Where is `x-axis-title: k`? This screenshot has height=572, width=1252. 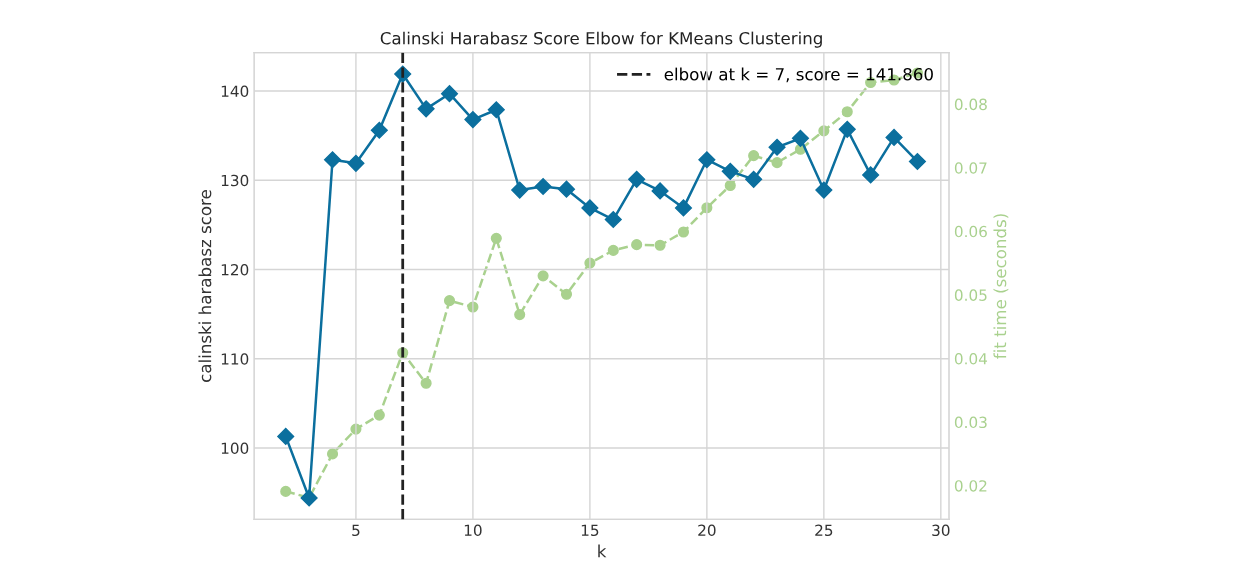 x-axis-title: k is located at coordinates (602, 551).